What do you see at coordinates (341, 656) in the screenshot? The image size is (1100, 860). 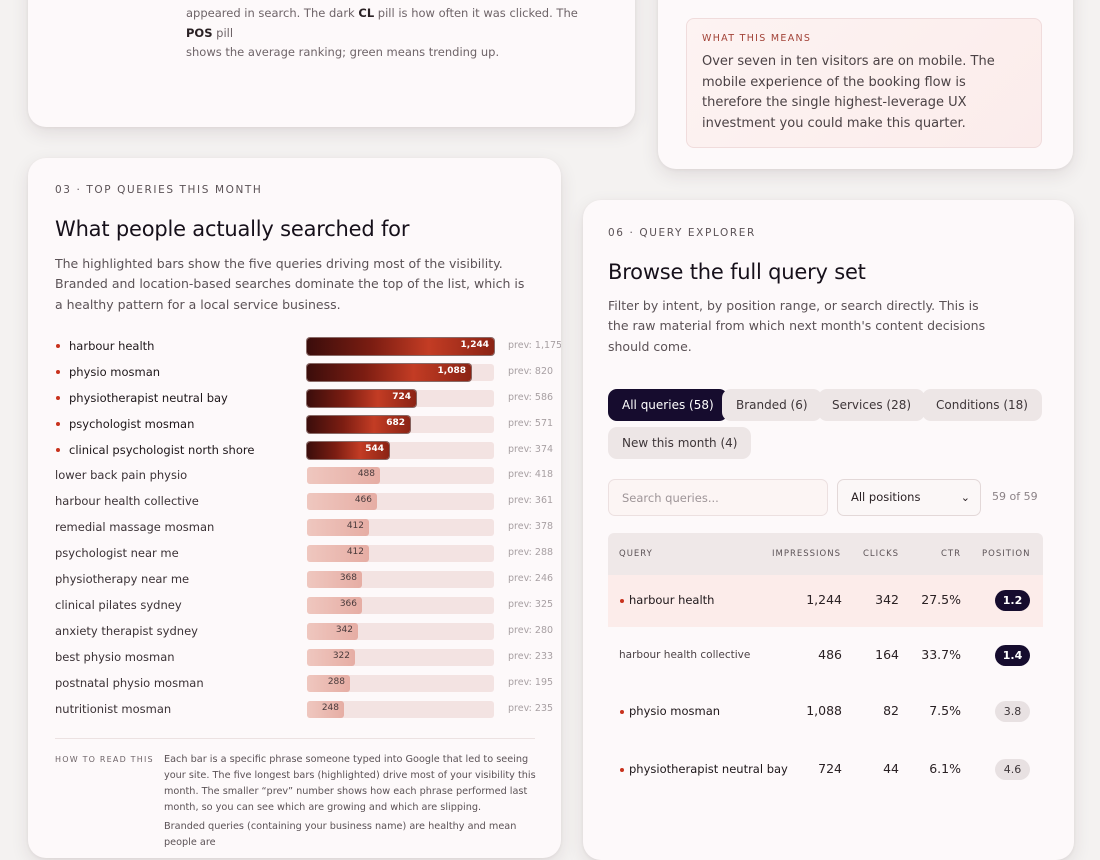 I see `bar-value-label: 322` at bounding box center [341, 656].